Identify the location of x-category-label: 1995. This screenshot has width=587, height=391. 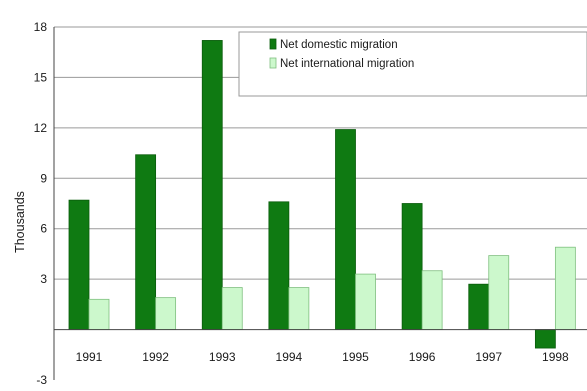
(355, 357).